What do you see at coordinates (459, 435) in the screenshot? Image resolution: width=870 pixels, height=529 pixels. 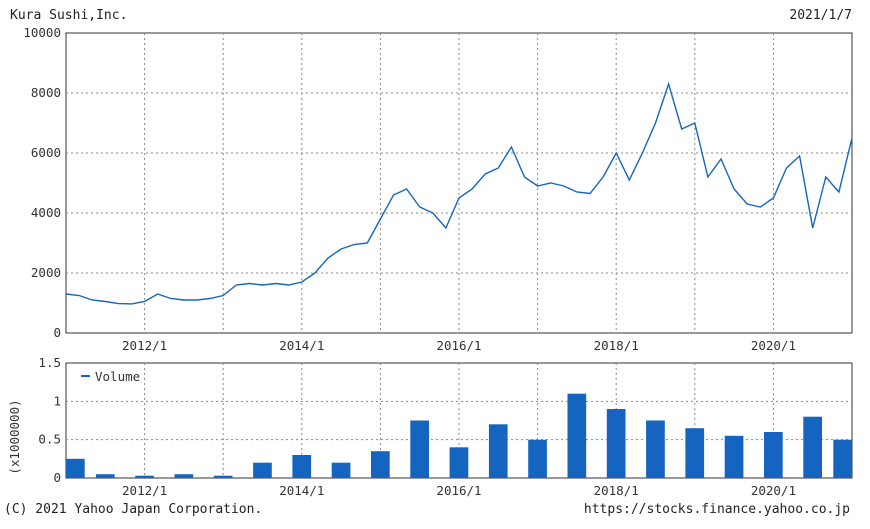 I see `volume-bars` at bounding box center [459, 435].